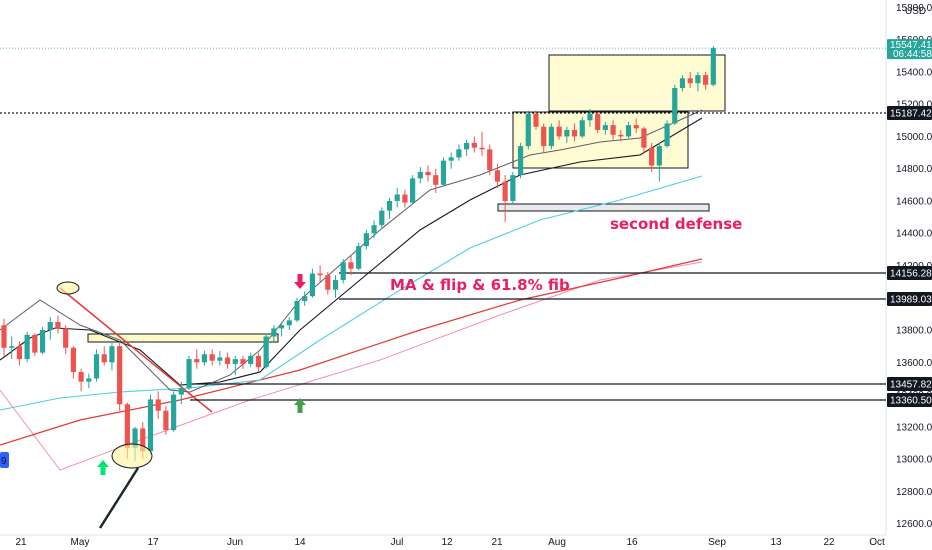 Image resolution: width=932 pixels, height=550 pixels. What do you see at coordinates (4, 460) in the screenshot?
I see `left-edge-marker` at bounding box center [4, 460].